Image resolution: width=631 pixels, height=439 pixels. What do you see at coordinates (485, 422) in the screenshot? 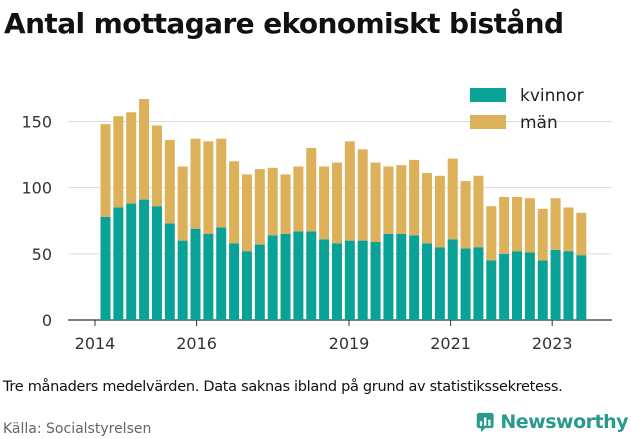
I see `newsworthy-chart-icon` at bounding box center [485, 422].